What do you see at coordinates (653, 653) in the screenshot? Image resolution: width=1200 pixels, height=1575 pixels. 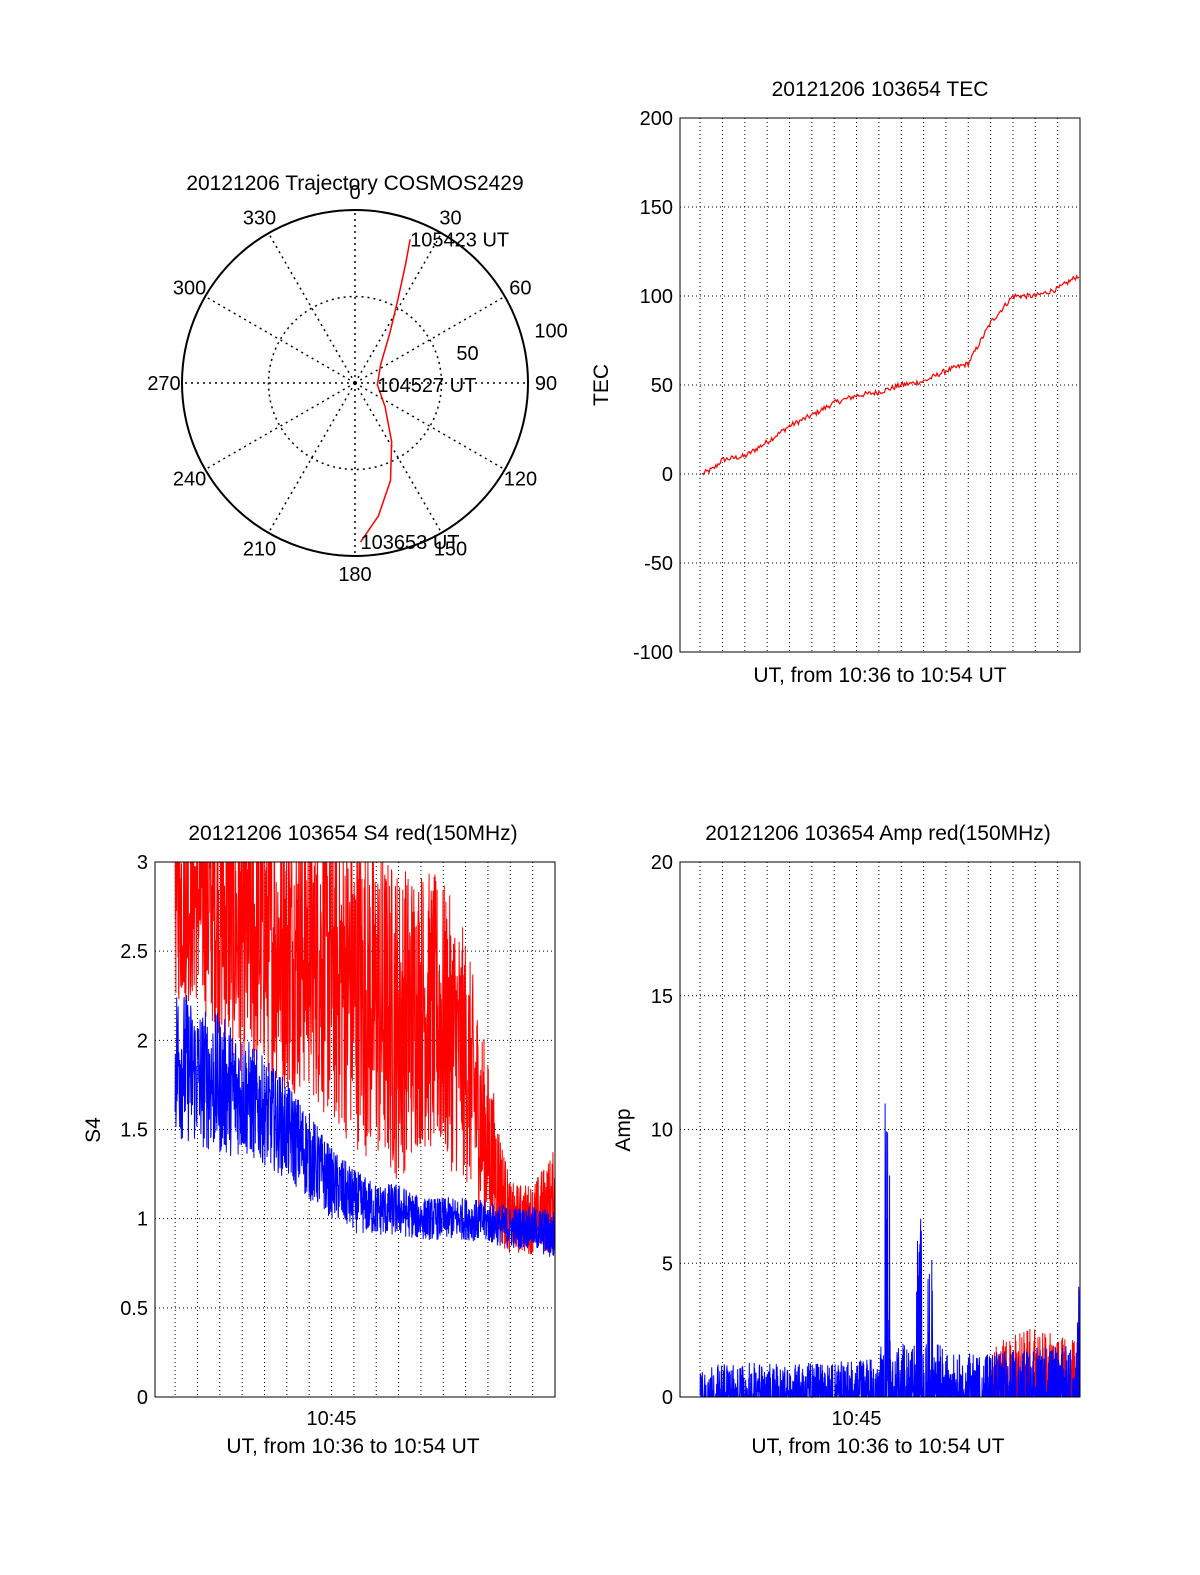 I see `y-tick-label: -100` at bounding box center [653, 653].